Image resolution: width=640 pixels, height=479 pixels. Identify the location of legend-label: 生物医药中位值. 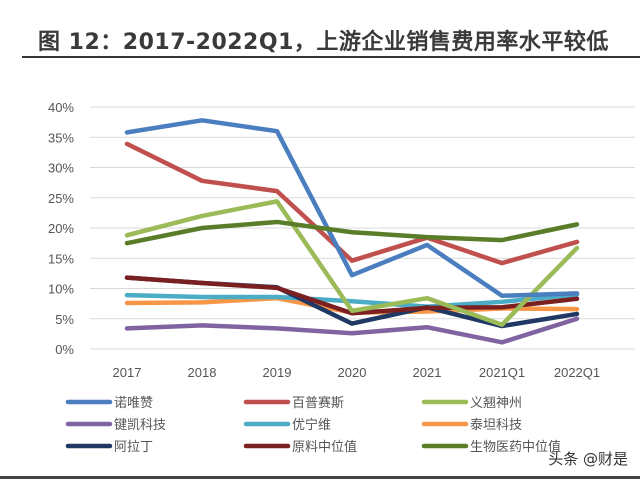
(515, 447).